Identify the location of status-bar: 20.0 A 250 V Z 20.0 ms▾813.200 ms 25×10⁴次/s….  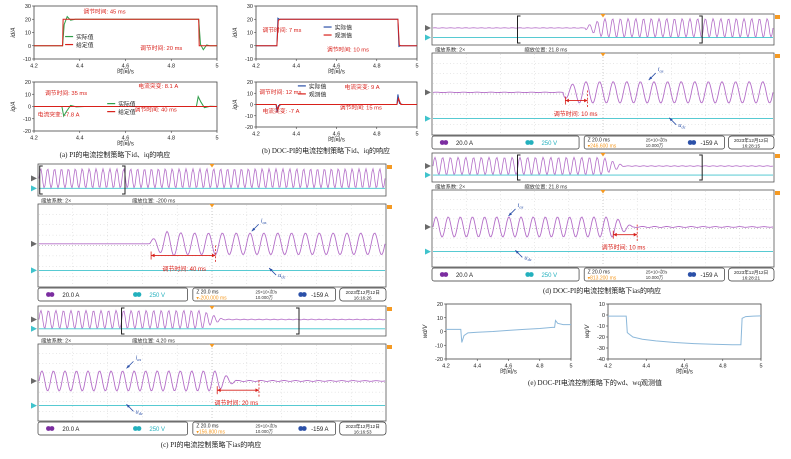
(603, 274).